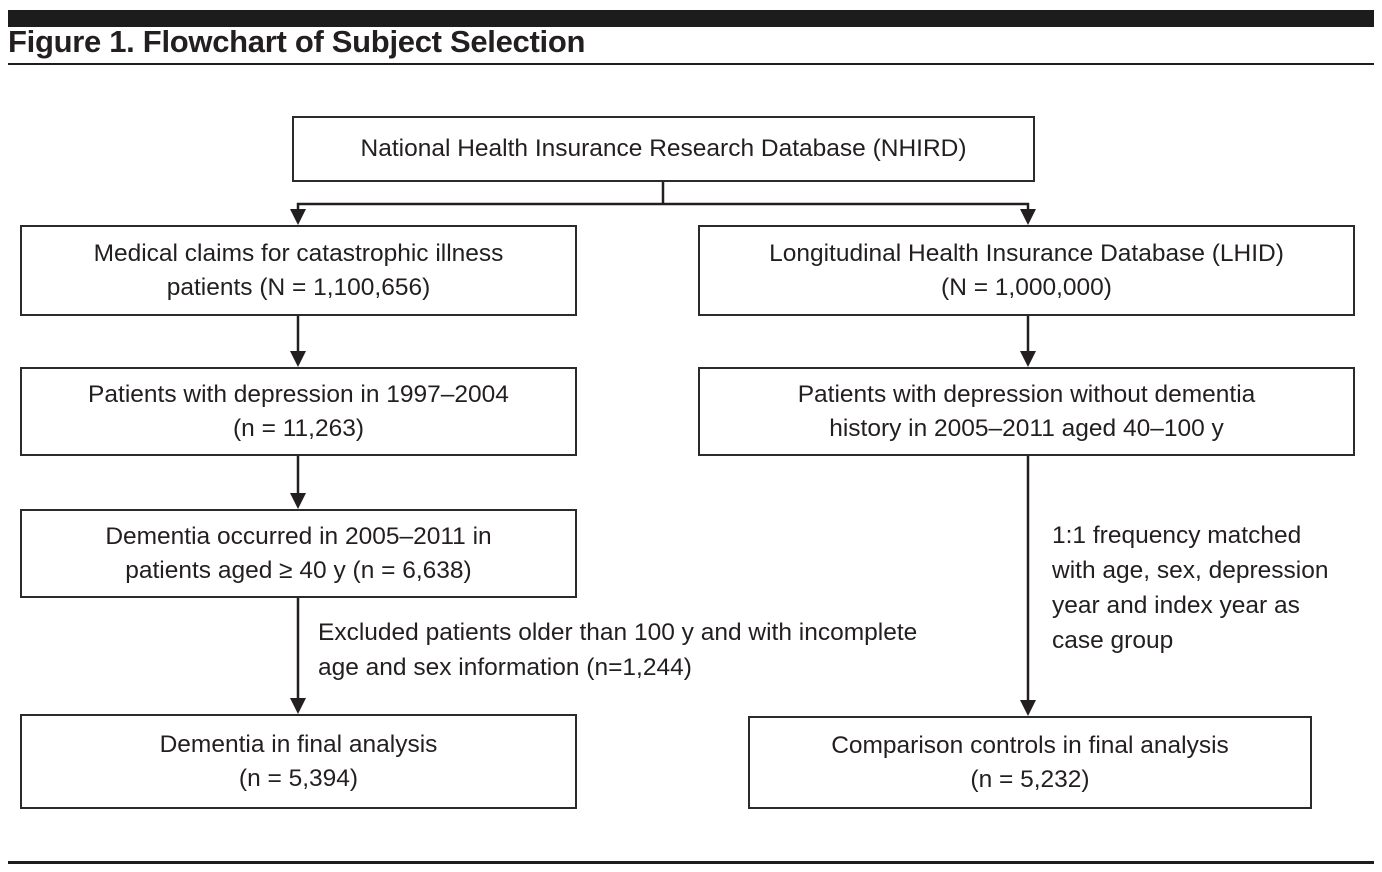 The image size is (1382, 872). Describe the element at coordinates (691, 18) in the screenshot. I see `header-top-bar` at that location.